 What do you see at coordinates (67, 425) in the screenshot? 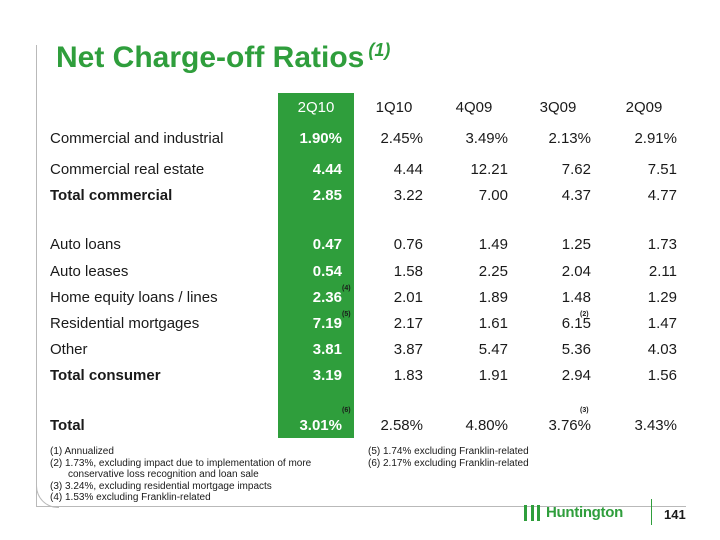
I see `row-label: Total` at bounding box center [67, 425].